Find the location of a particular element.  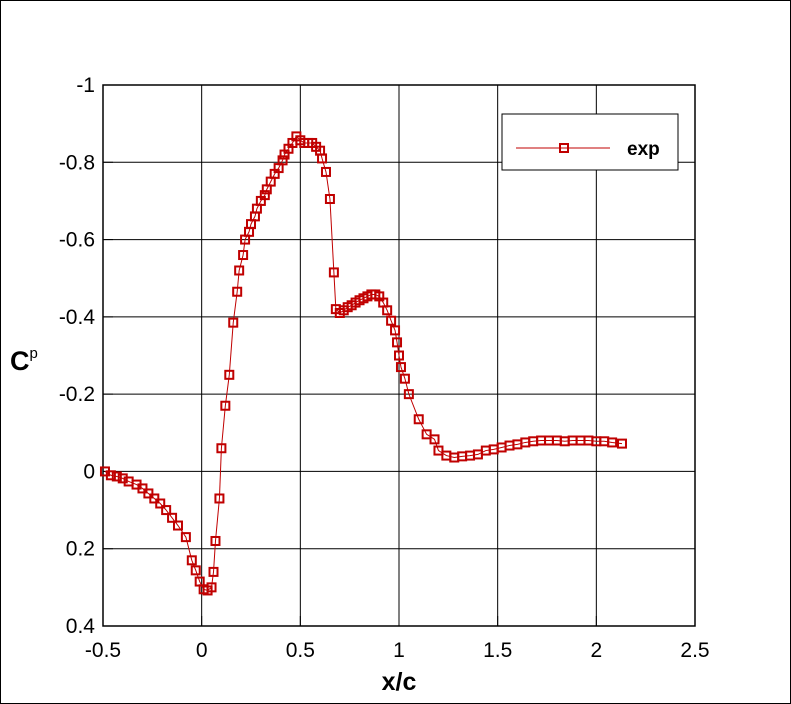

legend-box is located at coordinates (590, 142).